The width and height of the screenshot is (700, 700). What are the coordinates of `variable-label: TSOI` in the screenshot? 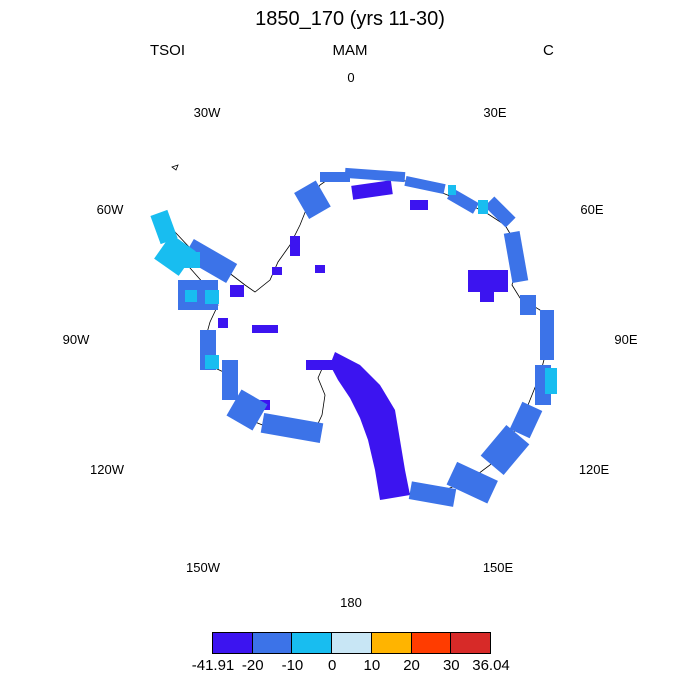 It's located at (168, 50).